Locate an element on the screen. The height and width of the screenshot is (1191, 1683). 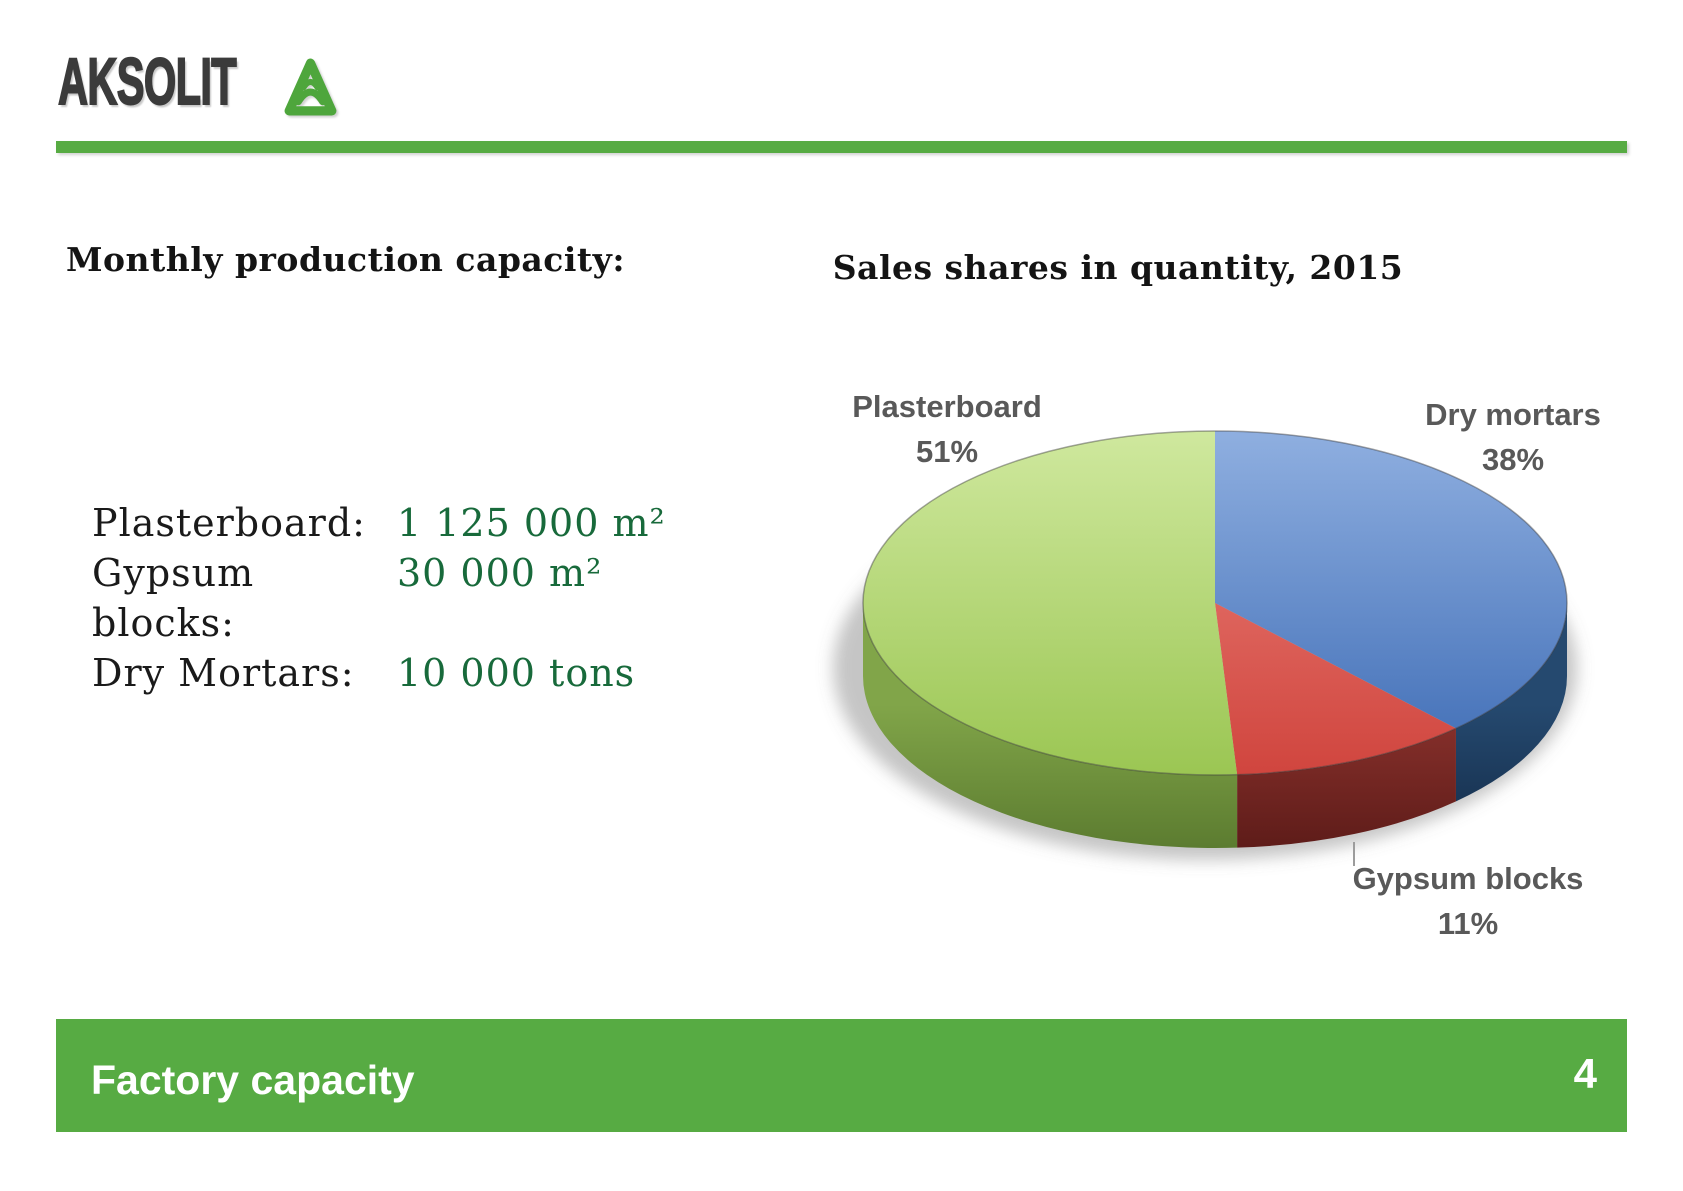
pie-label-category: Plasterboard is located at coordinates (947, 406).